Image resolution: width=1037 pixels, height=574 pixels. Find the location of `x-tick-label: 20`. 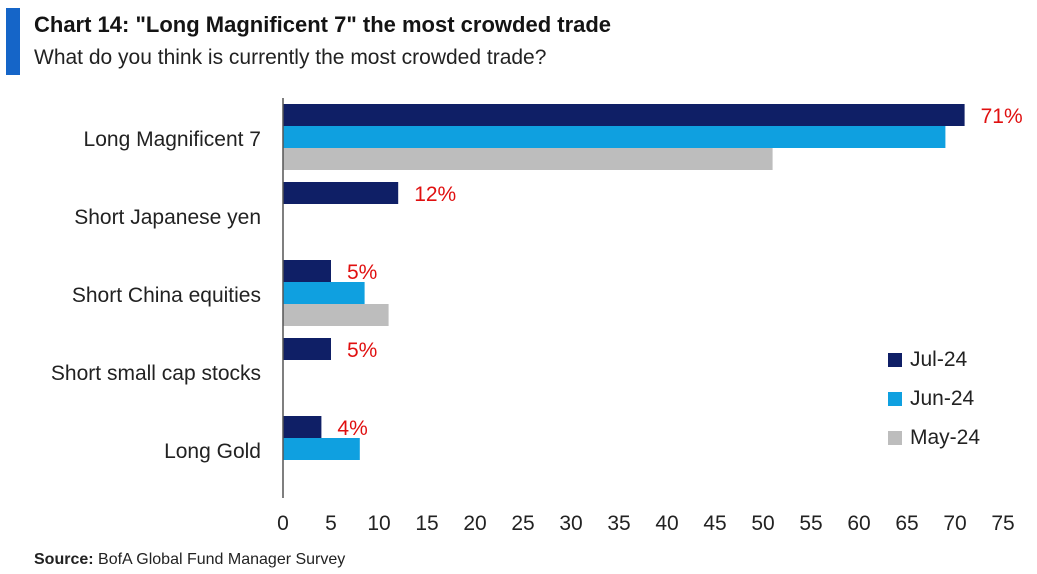

x-tick-label: 20 is located at coordinates (474, 523).